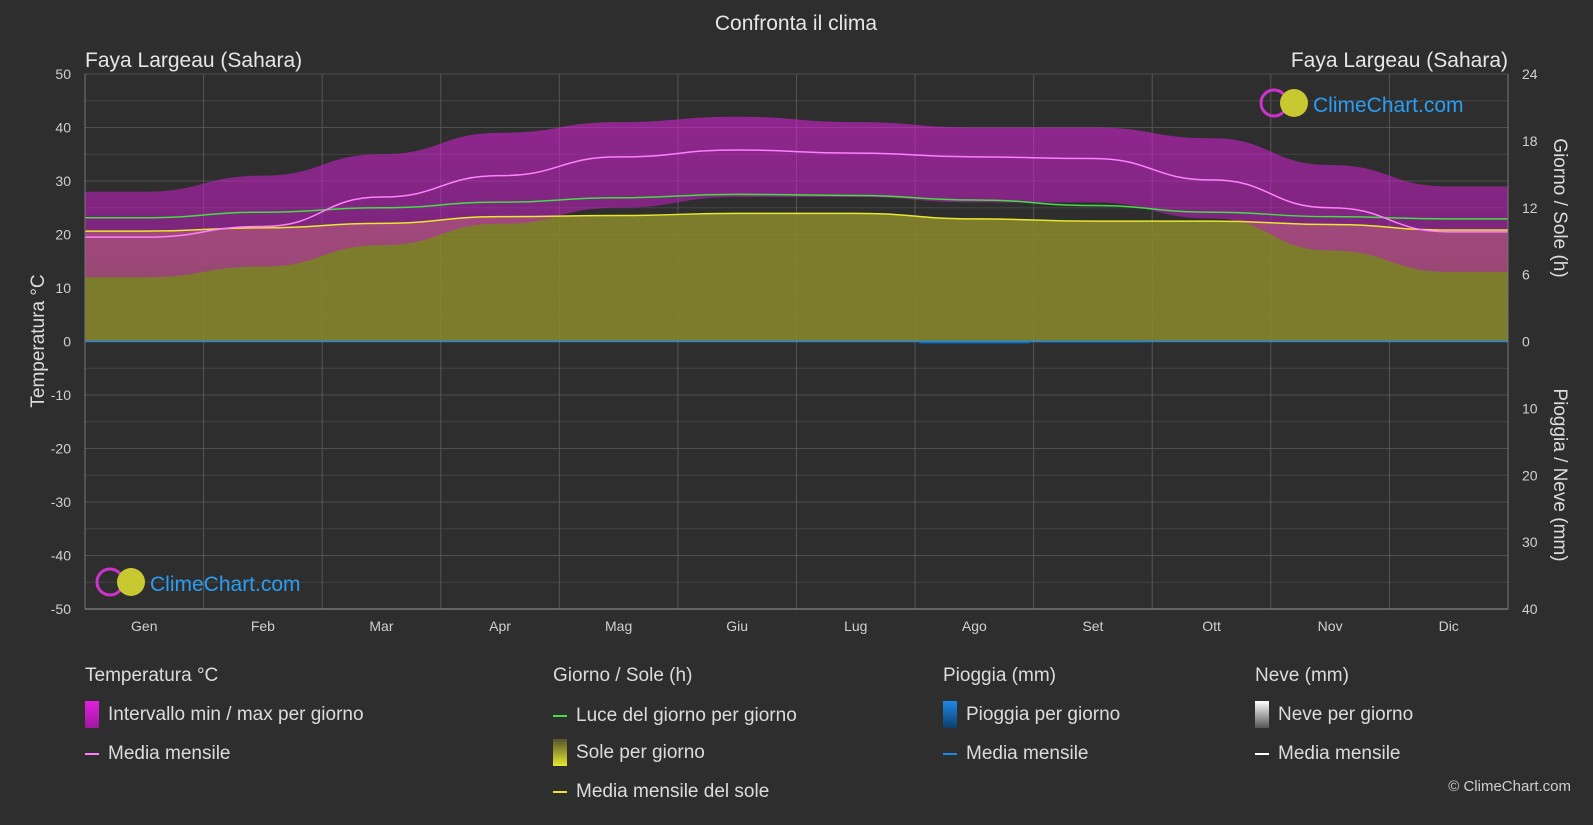 The width and height of the screenshot is (1593, 825). I want to click on legend-temp-range: Intervallo min / max per giorno, so click(224, 714).